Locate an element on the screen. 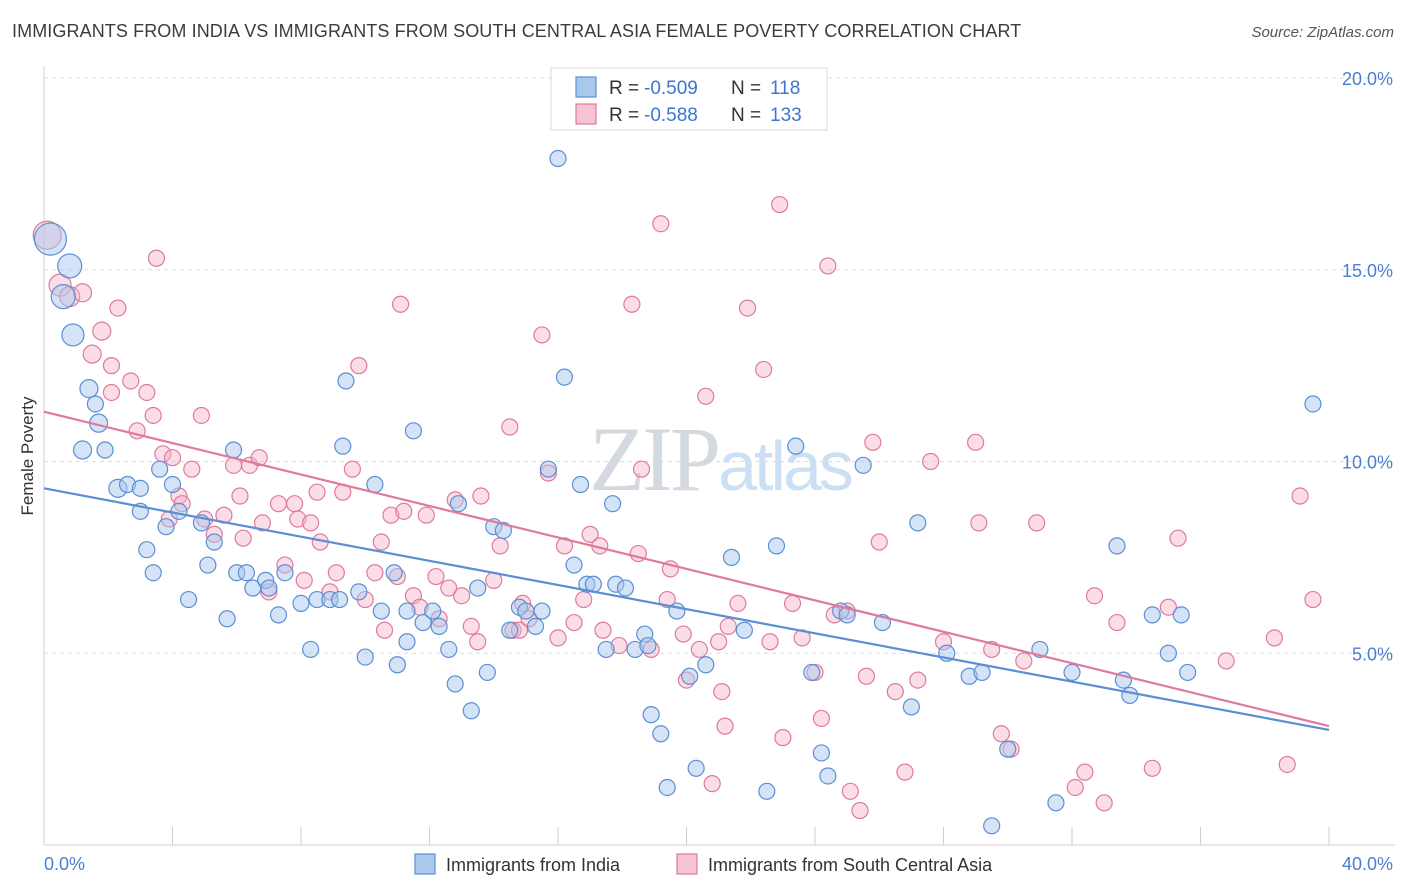 The height and width of the screenshot is (892, 1406). series-legend-label-india: Immigrants from India is located at coordinates (533, 865).